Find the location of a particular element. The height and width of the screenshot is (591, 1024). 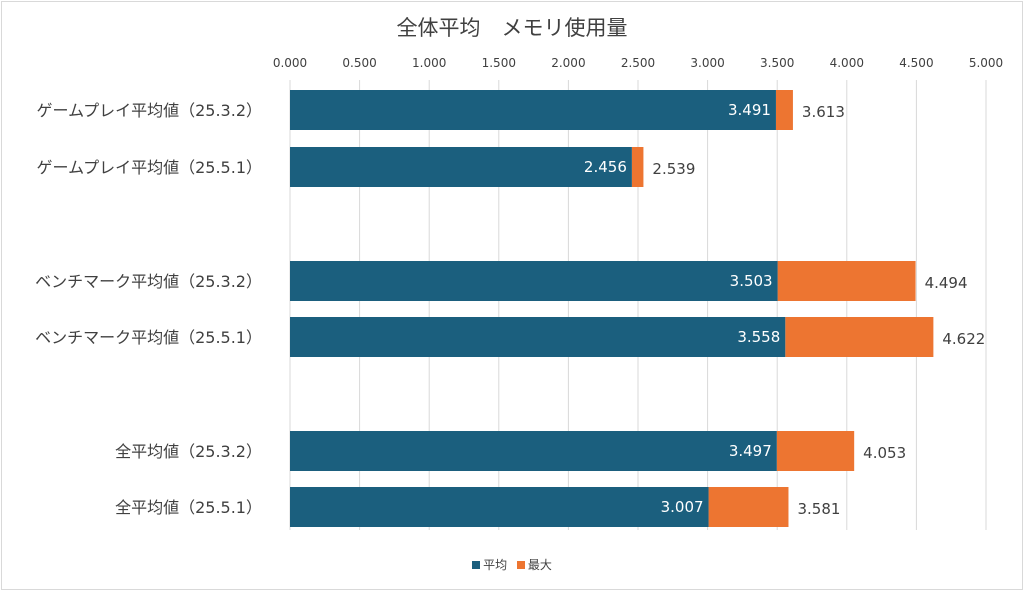

category-label: ベンチマーク平均値（25.5.1） is located at coordinates (148, 337).